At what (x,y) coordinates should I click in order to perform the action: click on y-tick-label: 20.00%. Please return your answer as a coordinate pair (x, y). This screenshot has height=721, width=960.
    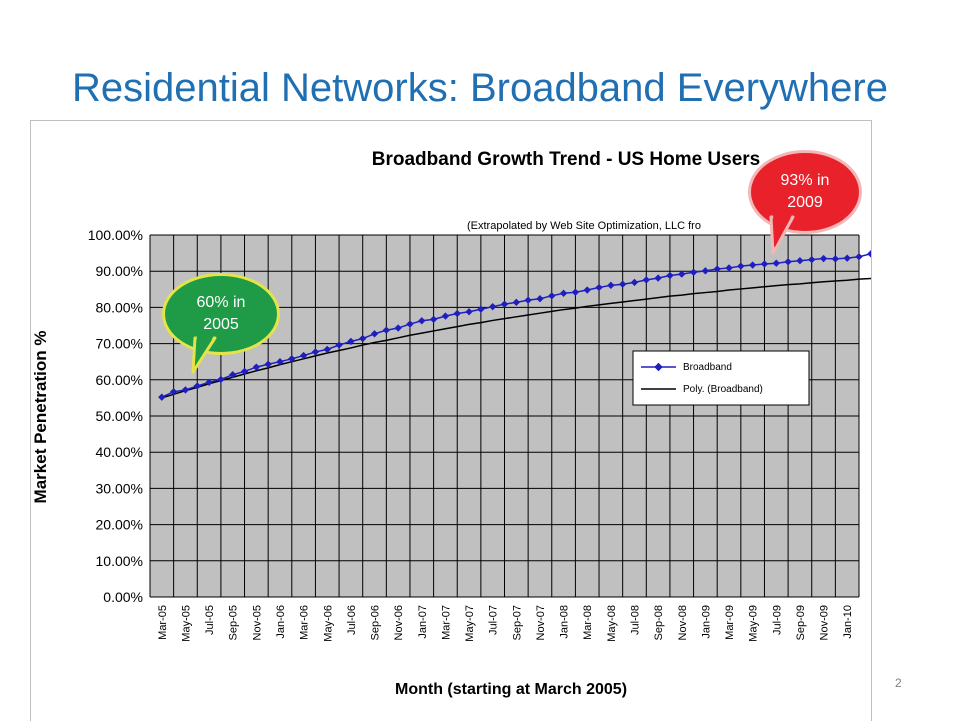
    Looking at the image, I should click on (119, 525).